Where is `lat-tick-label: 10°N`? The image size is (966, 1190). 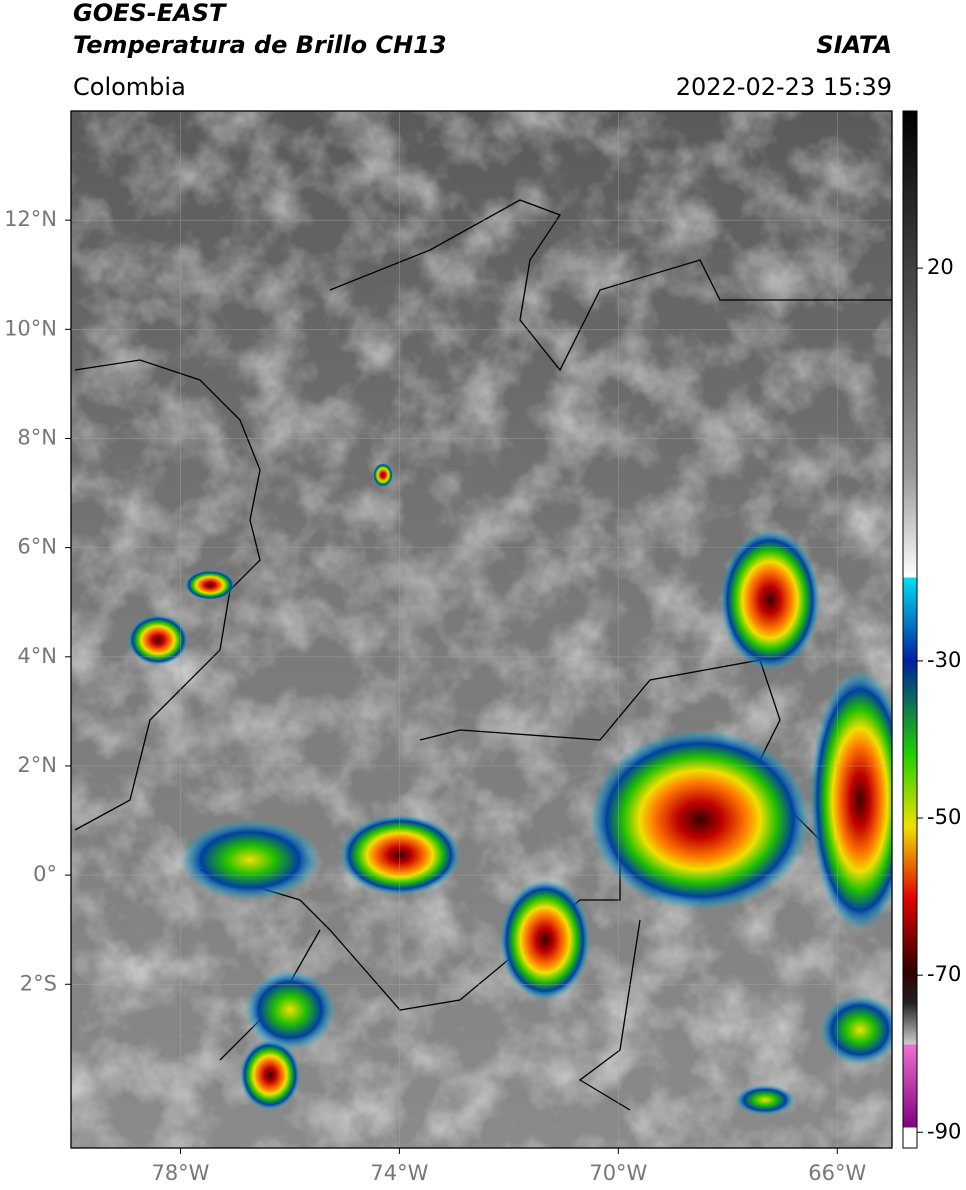
lat-tick-label: 10°N is located at coordinates (30, 328).